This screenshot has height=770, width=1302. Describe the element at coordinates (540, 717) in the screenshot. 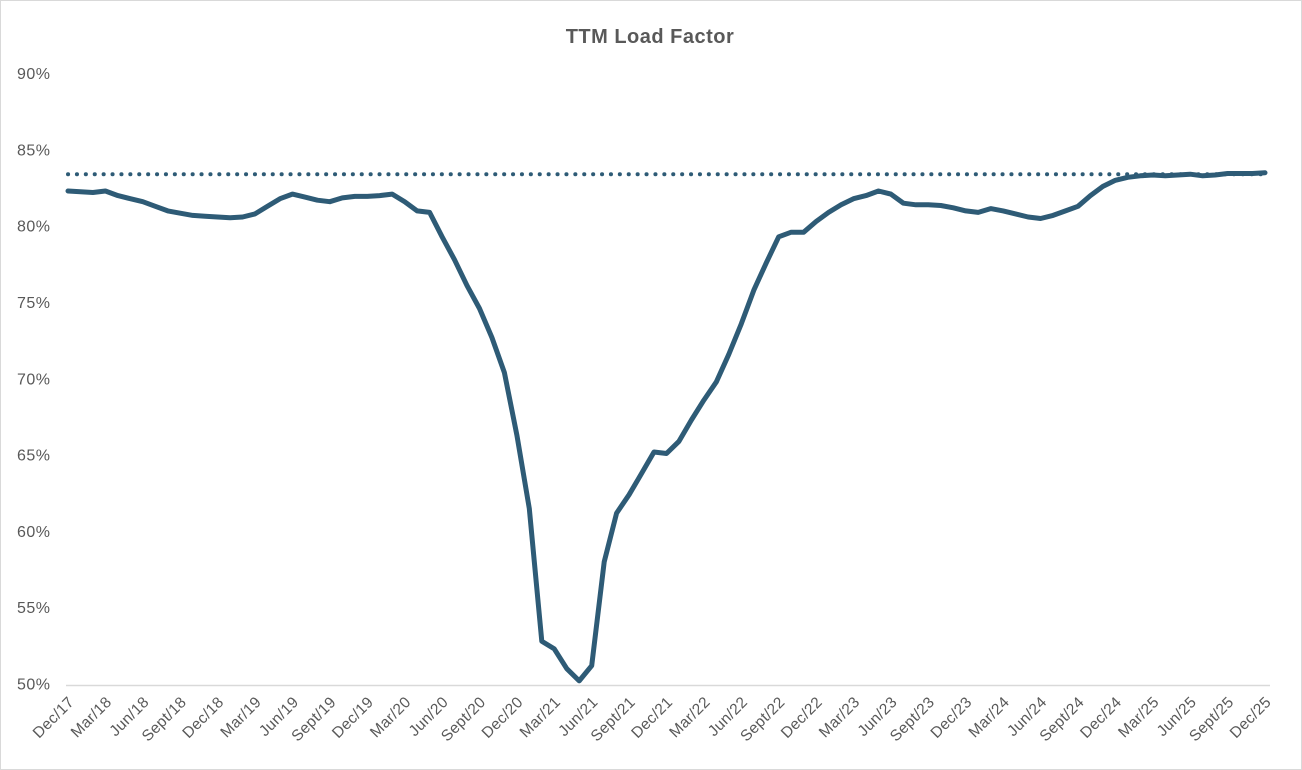

I see `x-axis-tick-label: Mar/21` at that location.